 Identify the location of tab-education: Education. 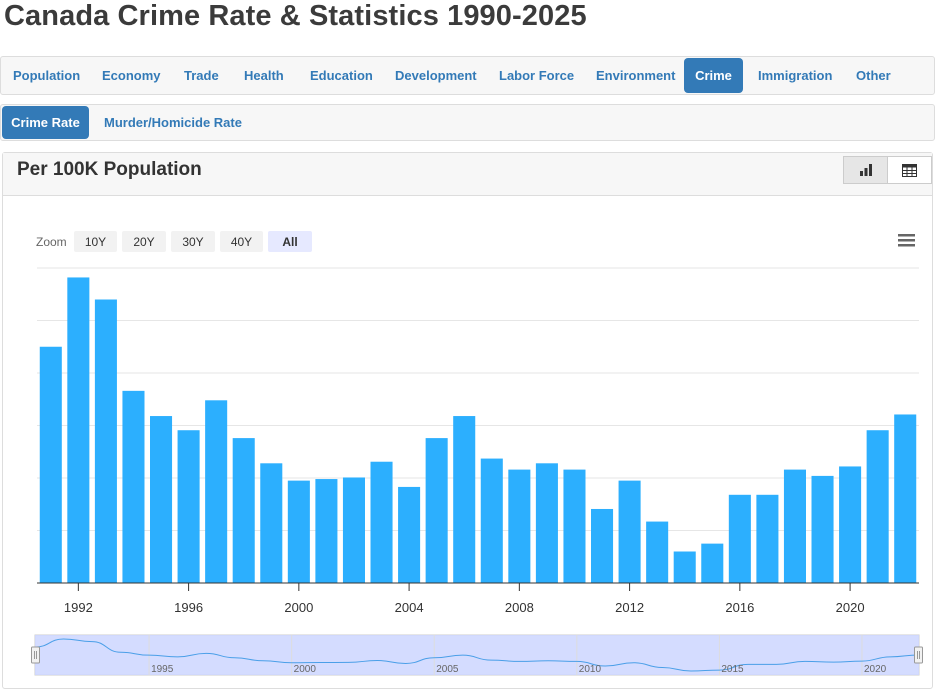
(341, 75).